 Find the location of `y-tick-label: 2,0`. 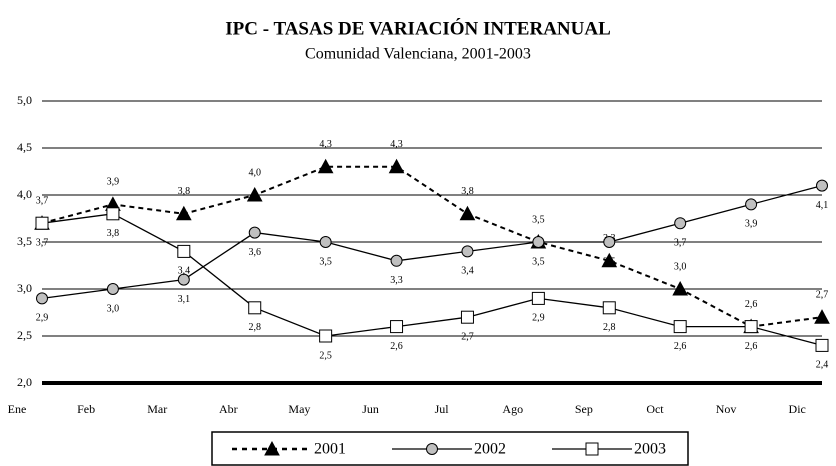

y-tick-label: 2,0 is located at coordinates (24, 382).